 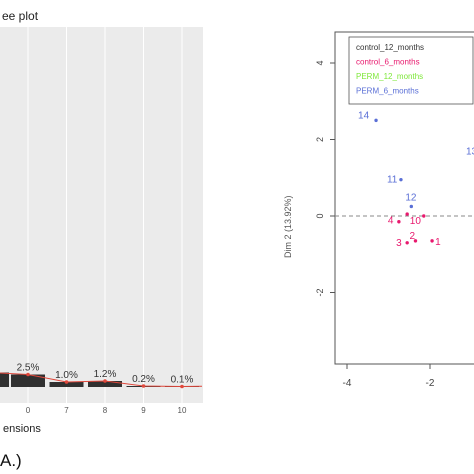 What do you see at coordinates (411, 197) in the screenshot?
I see `pca-point-label: 12` at bounding box center [411, 197].